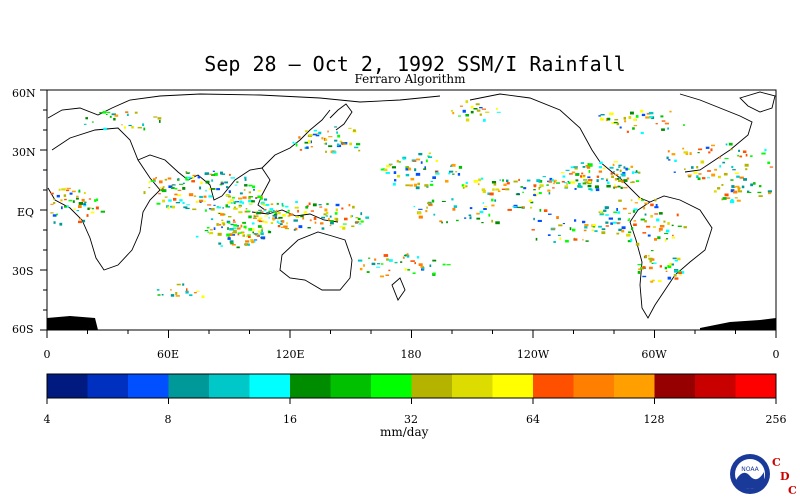  I want to click on logo-letter: D, so click(785, 476).